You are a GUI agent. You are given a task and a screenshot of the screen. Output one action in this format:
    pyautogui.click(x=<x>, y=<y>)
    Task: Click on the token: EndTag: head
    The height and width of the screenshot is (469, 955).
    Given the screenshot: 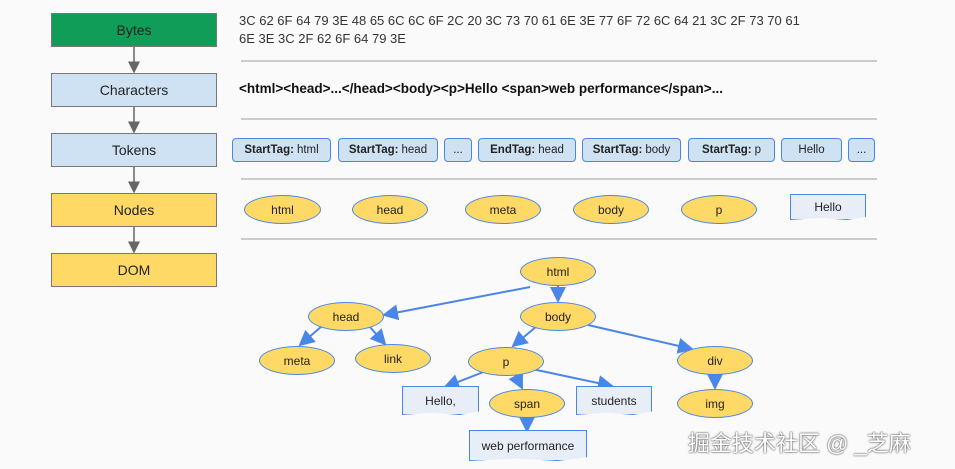 What is the action you would take?
    pyautogui.click(x=527, y=150)
    